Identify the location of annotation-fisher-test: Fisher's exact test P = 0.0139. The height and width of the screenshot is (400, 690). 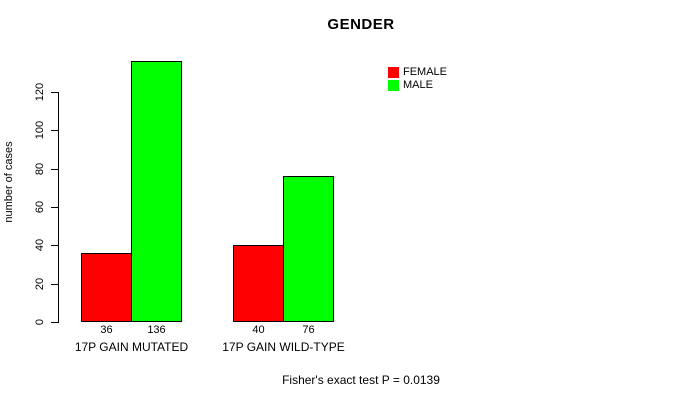
(361, 380).